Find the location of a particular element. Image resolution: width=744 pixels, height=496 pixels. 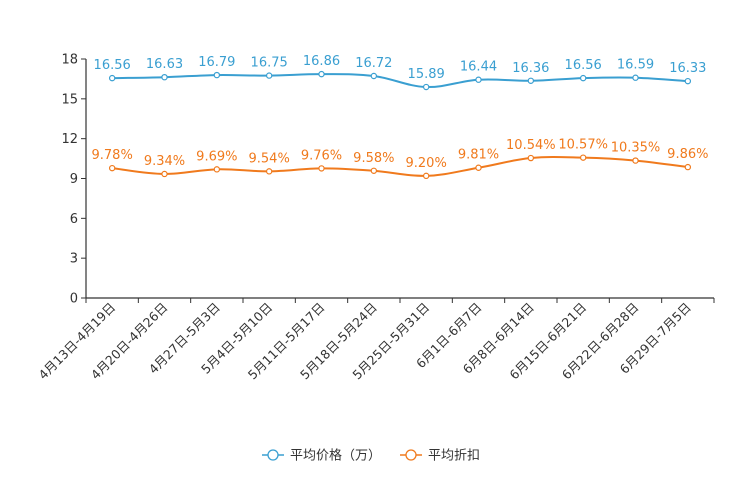

legend-label: 平均价格（万） is located at coordinates (335, 456).